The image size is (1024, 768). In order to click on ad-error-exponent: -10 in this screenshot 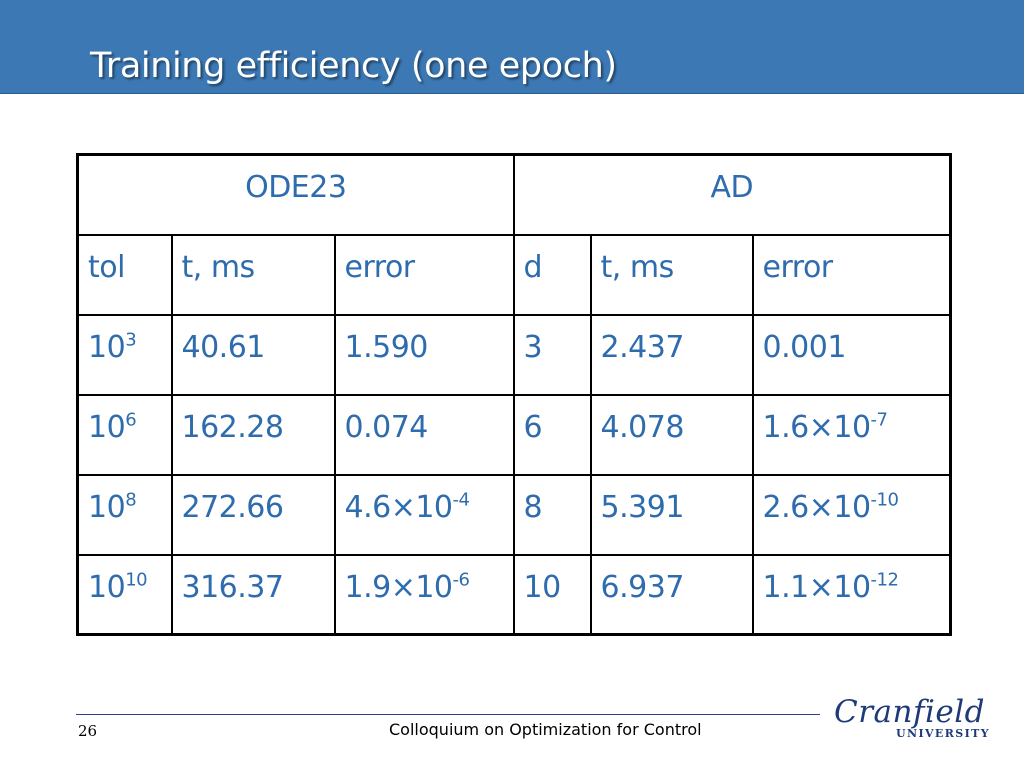, I will do `click(884, 499)`.